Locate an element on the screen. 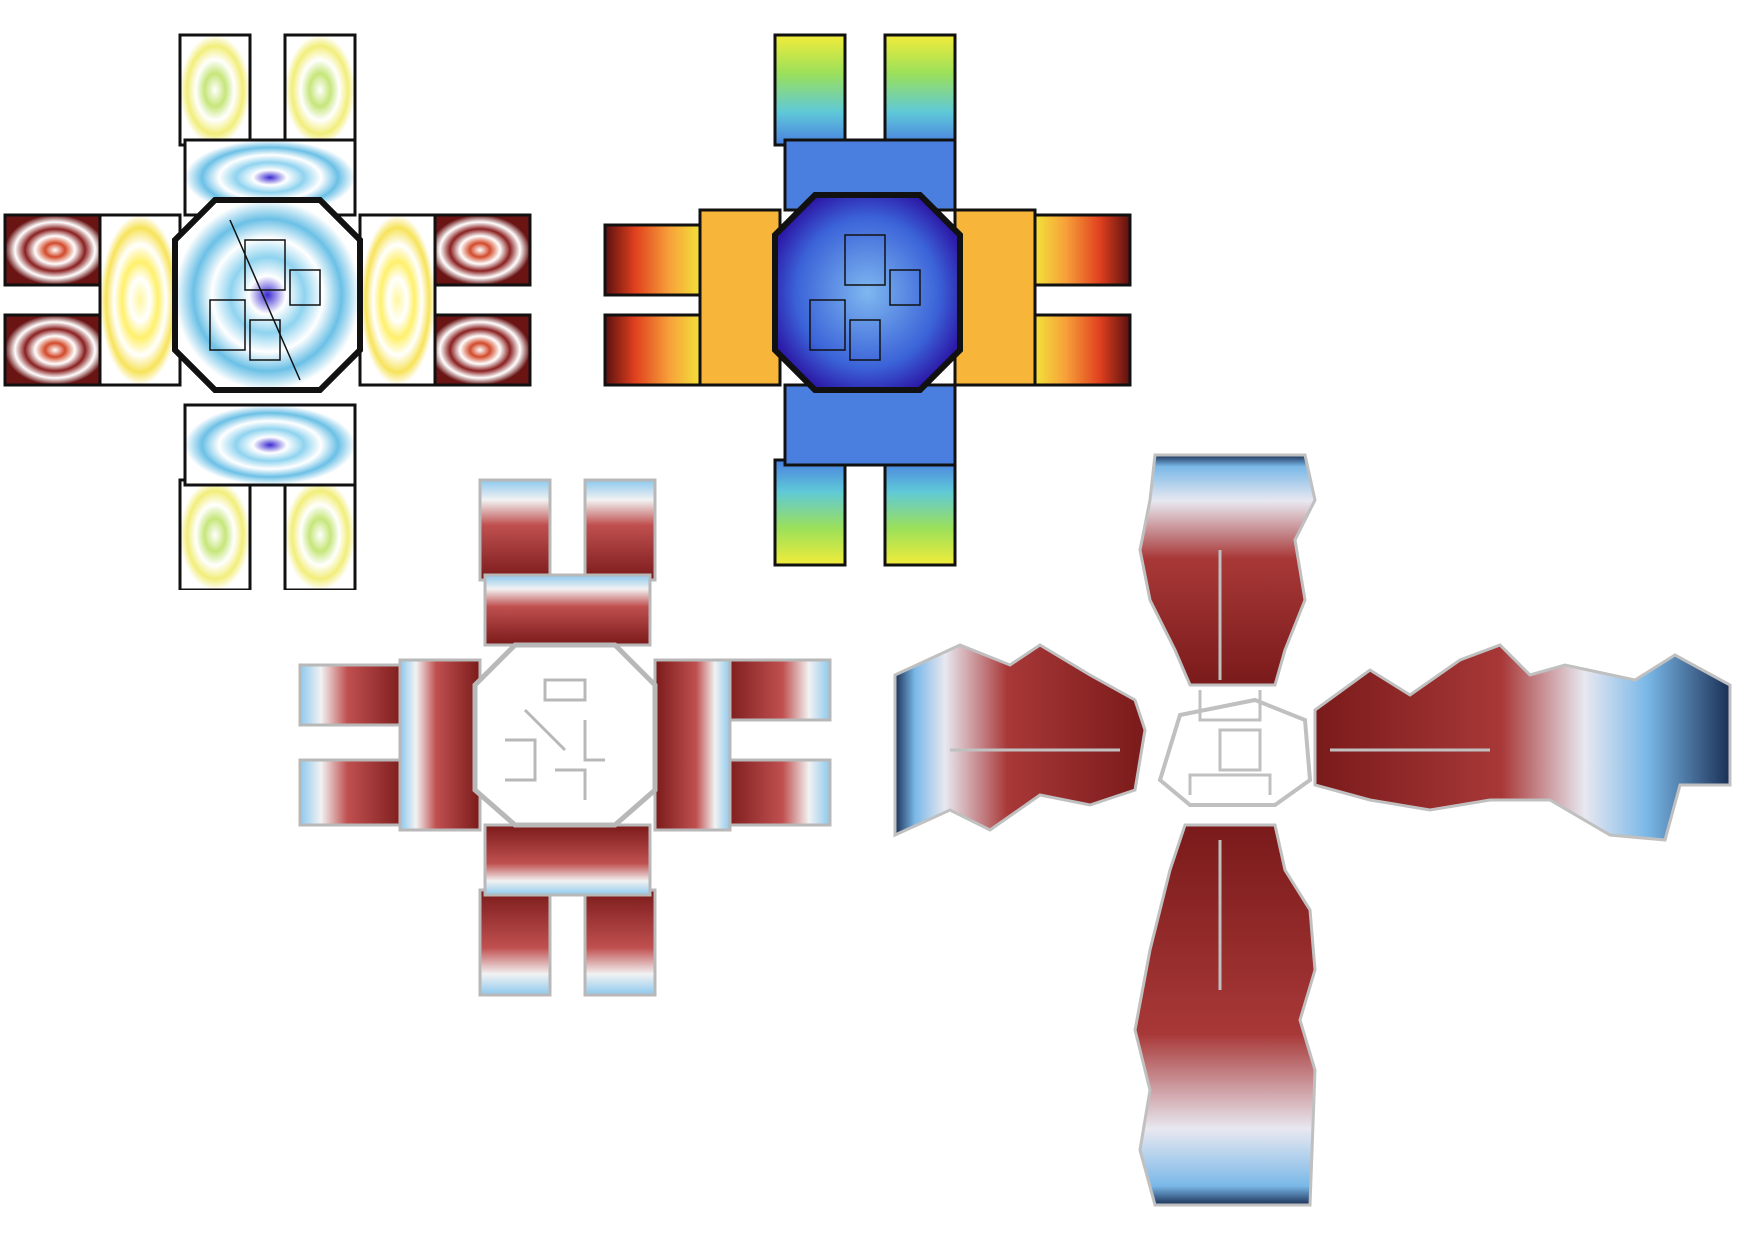 The image size is (1744, 1249). gradient-floor-plan is located at coordinates (872, 300).